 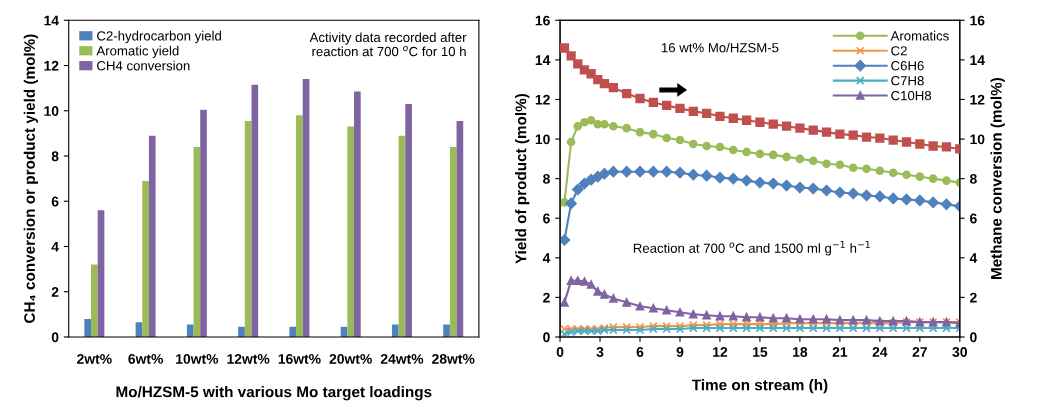 I want to click on x-tick-label: 6, so click(x=640, y=352).